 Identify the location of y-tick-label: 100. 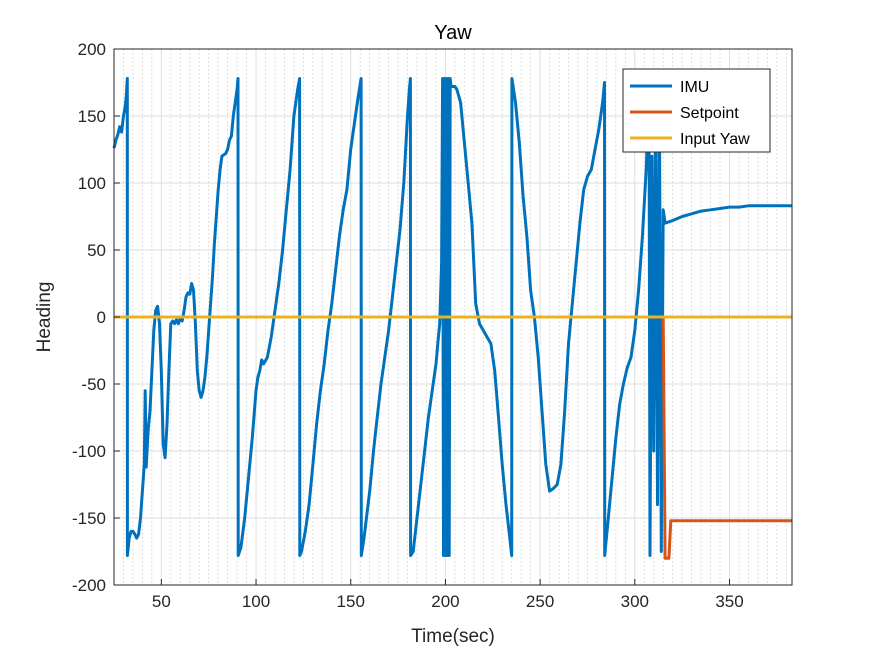
(92, 183).